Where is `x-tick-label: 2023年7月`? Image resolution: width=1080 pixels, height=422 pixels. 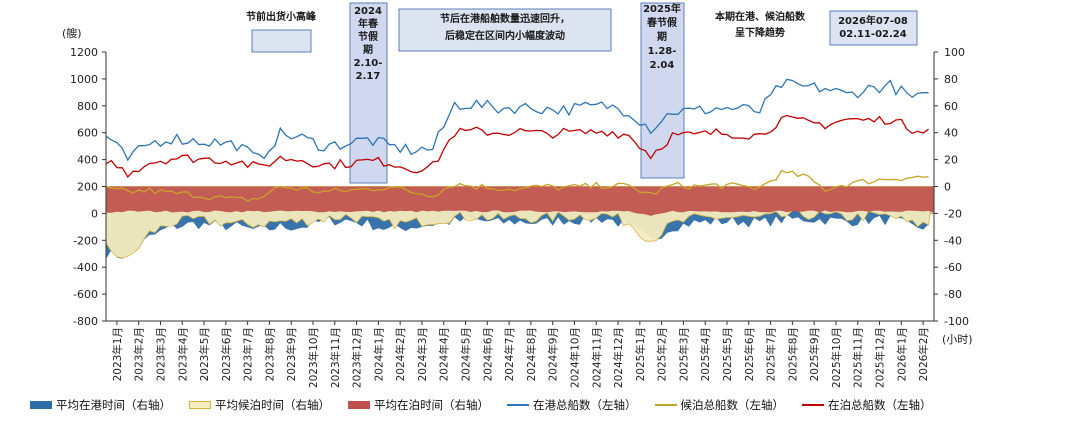 x-tick-label: 2023年7月 is located at coordinates (248, 354).